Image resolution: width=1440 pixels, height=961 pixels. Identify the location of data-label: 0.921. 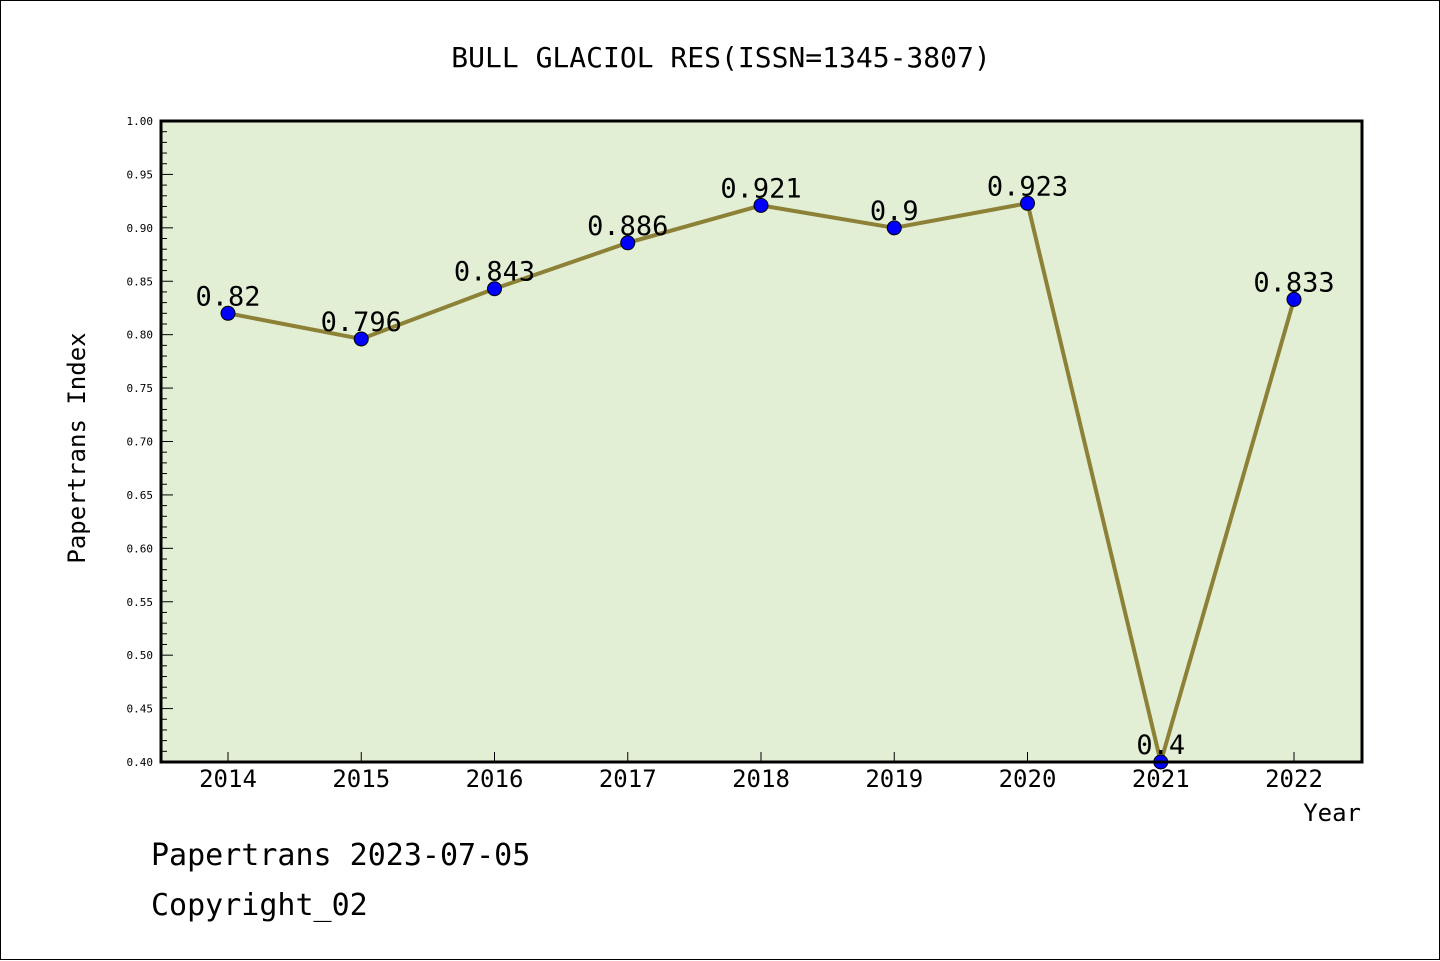
(760, 188).